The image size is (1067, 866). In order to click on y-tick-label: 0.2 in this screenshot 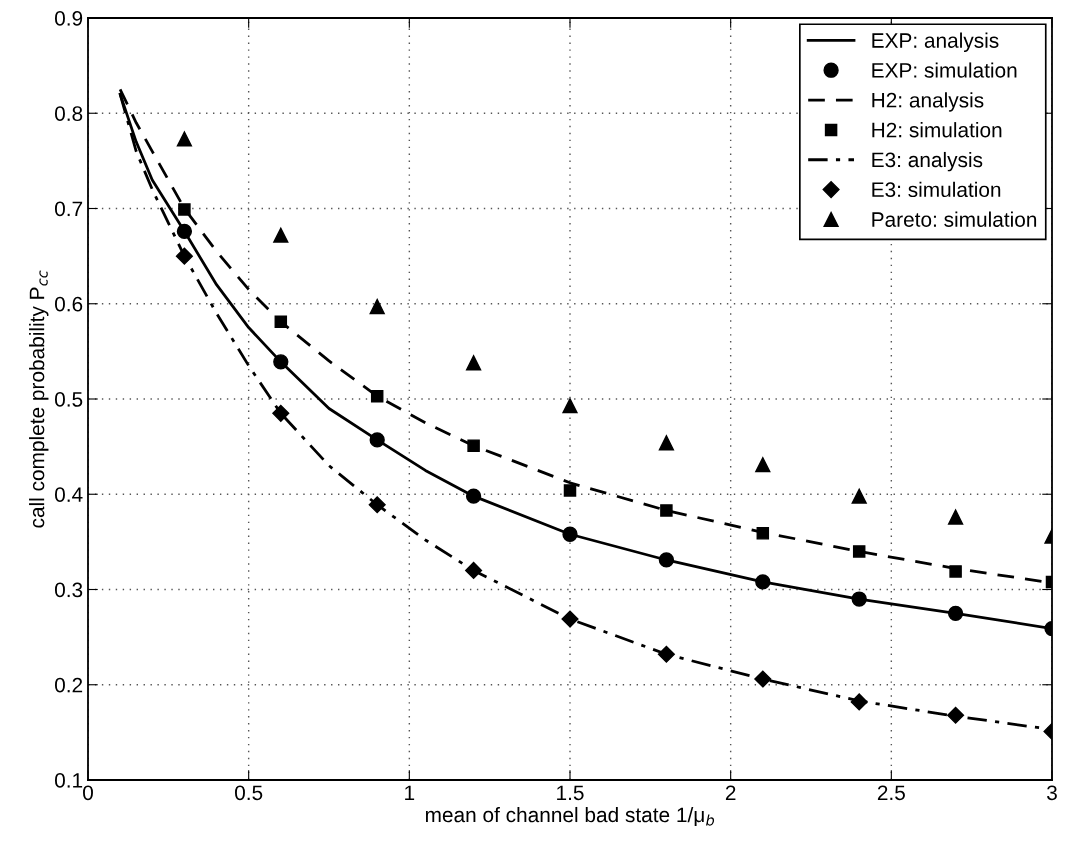, I will do `click(68, 685)`.